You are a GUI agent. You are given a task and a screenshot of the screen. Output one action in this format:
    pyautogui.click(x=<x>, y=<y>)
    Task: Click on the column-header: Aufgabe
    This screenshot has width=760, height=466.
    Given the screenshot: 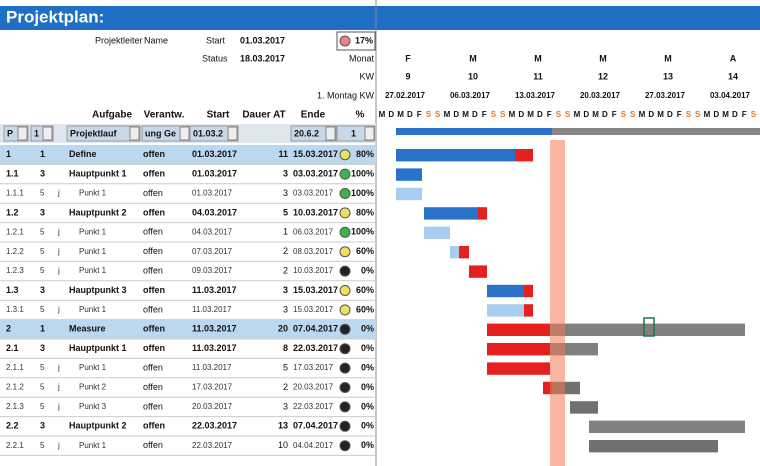 What is the action you would take?
    pyautogui.click(x=112, y=115)
    